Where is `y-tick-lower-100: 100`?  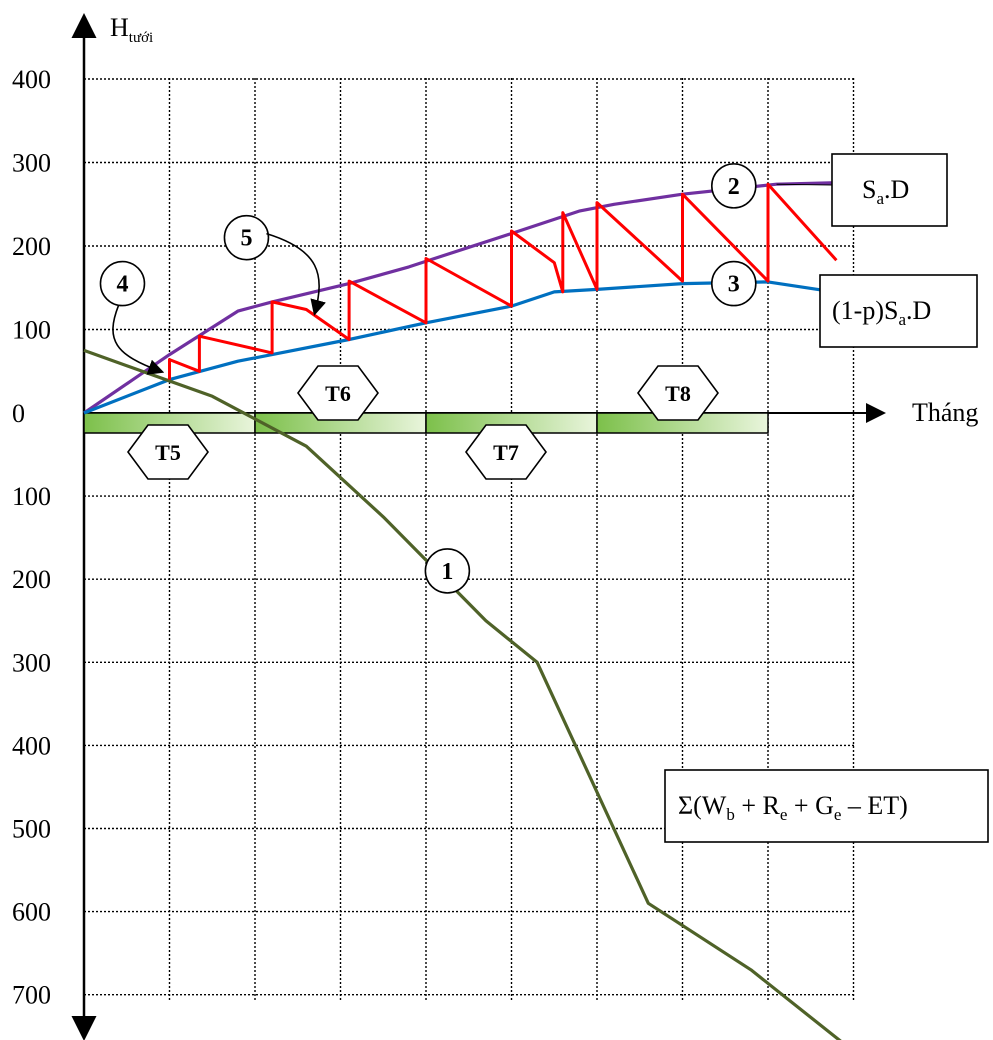
y-tick-lower-100: 100 is located at coordinates (31, 496).